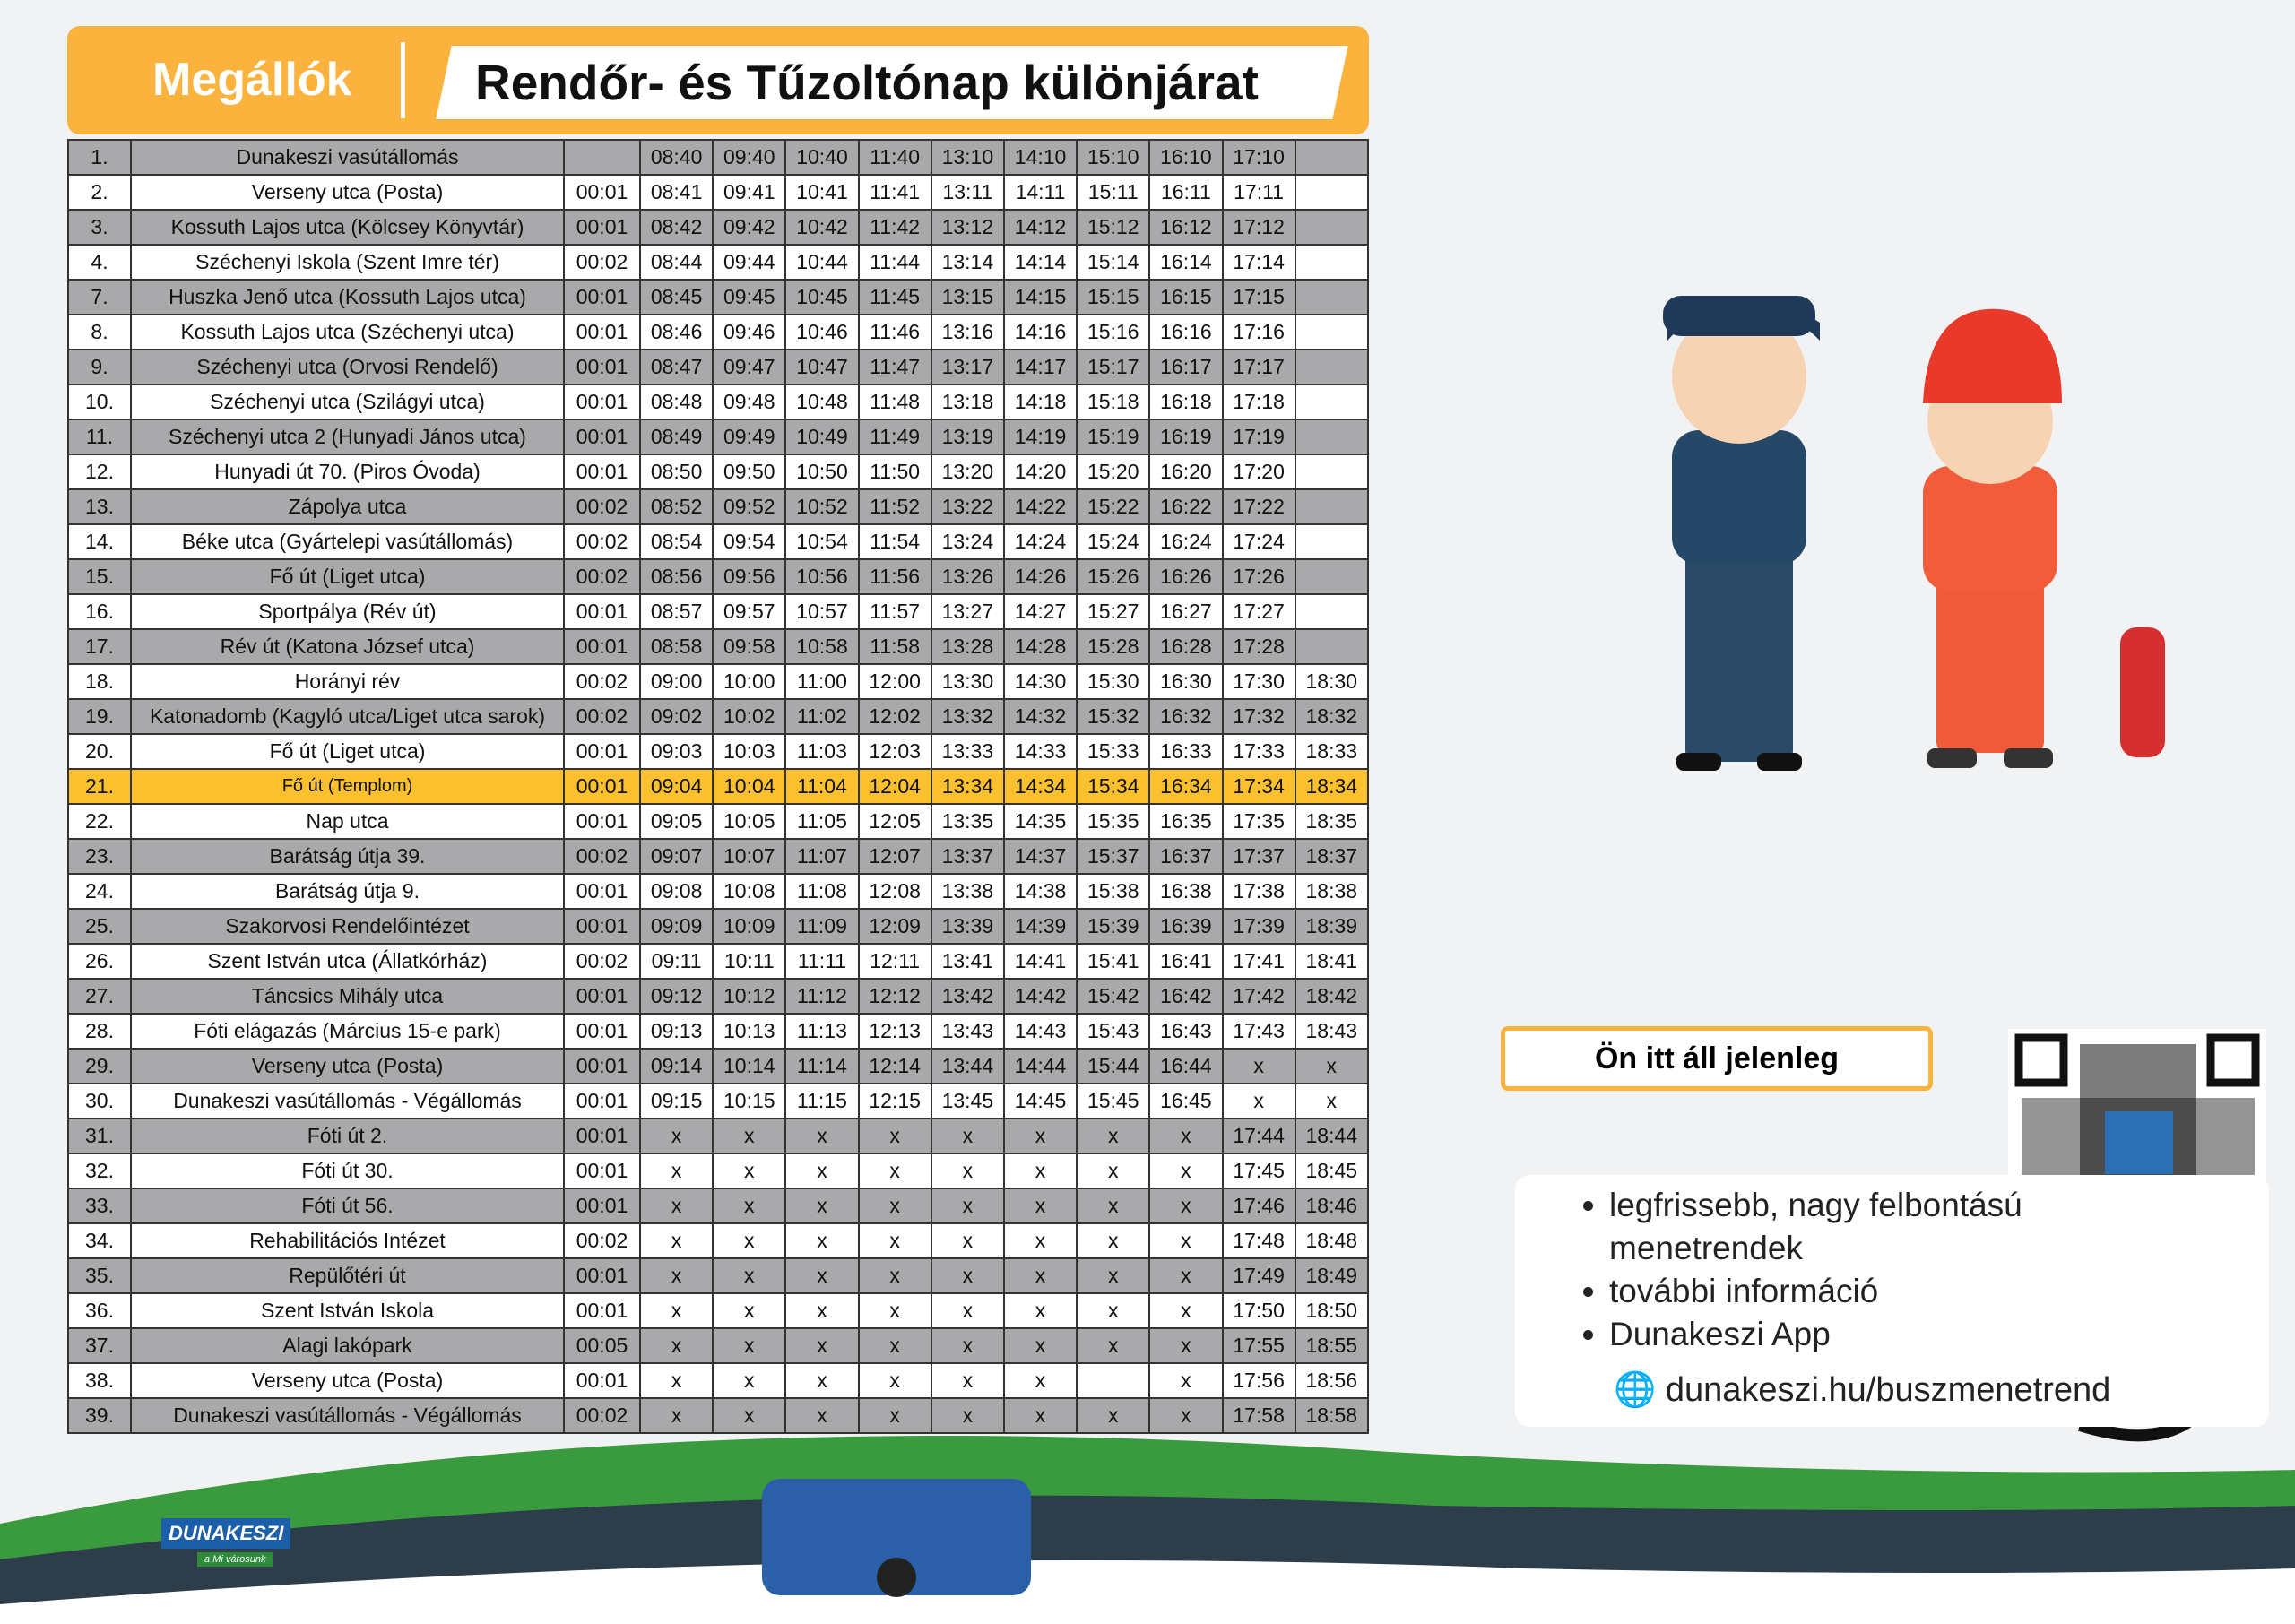 This screenshot has width=2295, height=1624. Describe the element at coordinates (348, 996) in the screenshot. I see `stop-name: Táncsics Mihály utca` at that location.